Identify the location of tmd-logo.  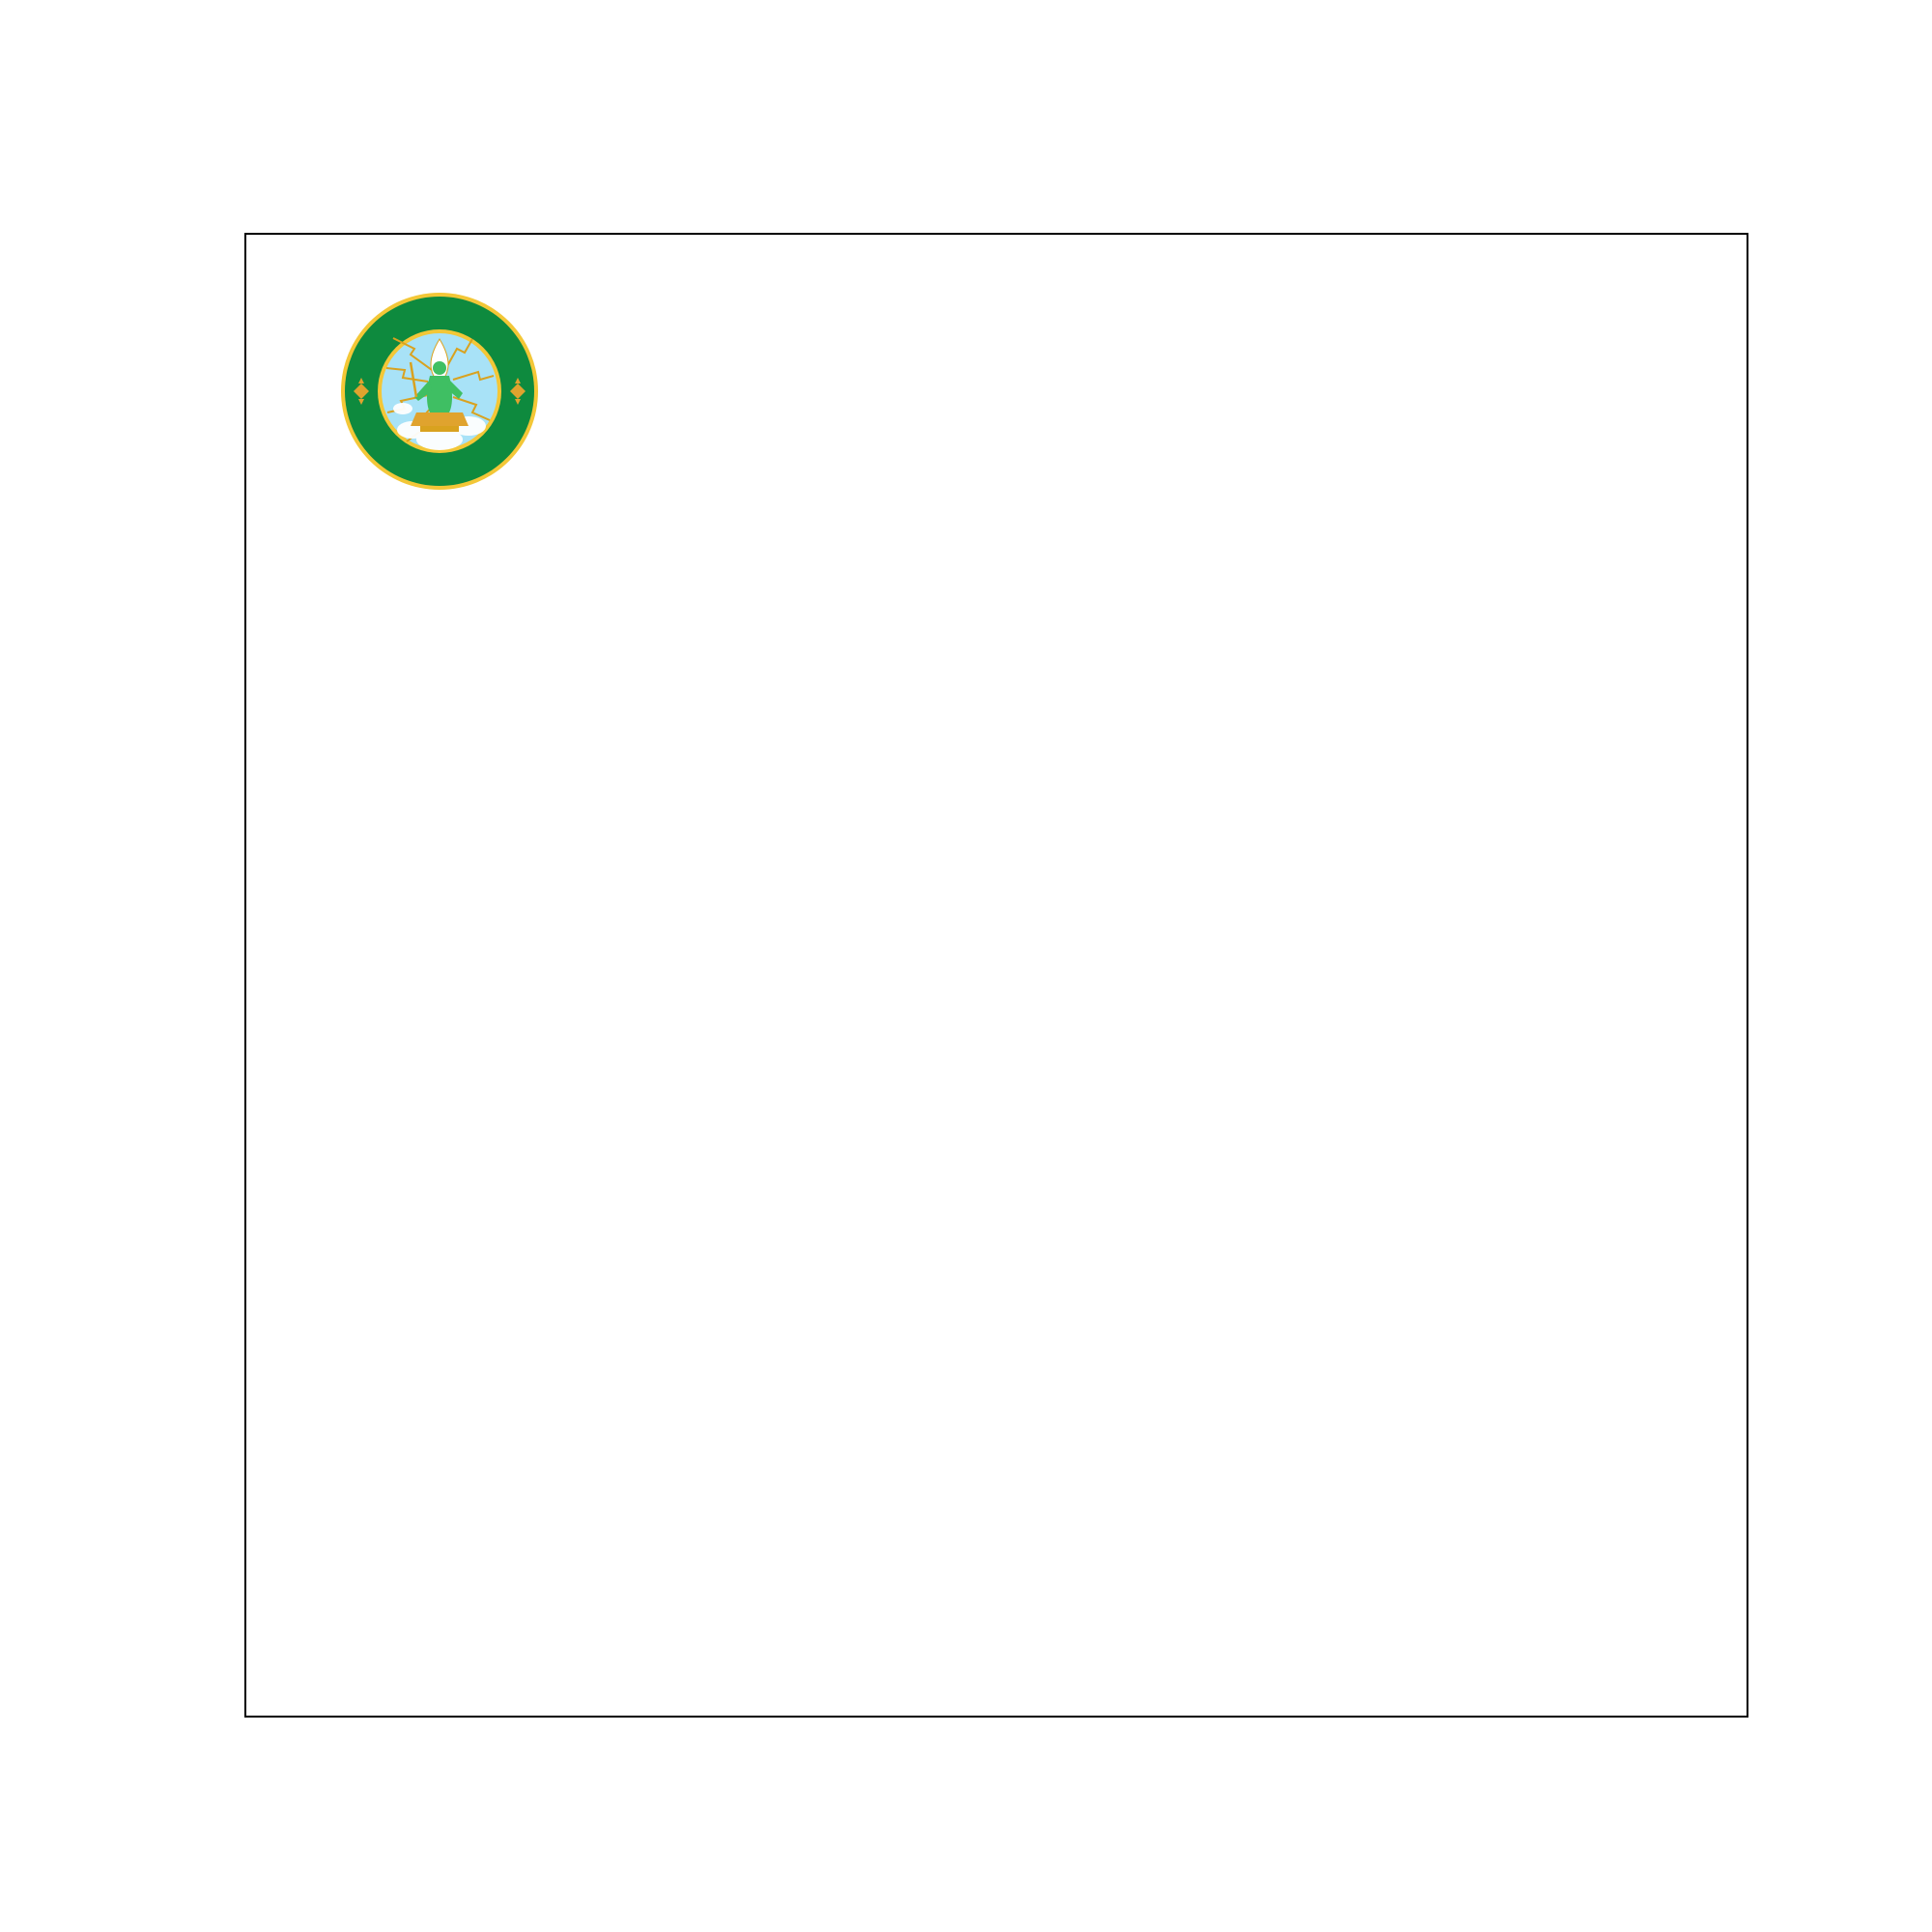
(439, 391).